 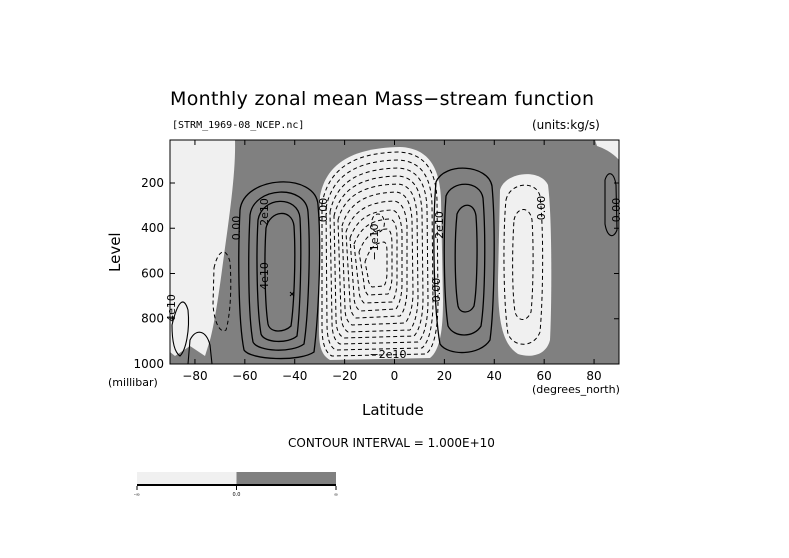 I want to click on colorbar-label: -∞, so click(x=137, y=495).